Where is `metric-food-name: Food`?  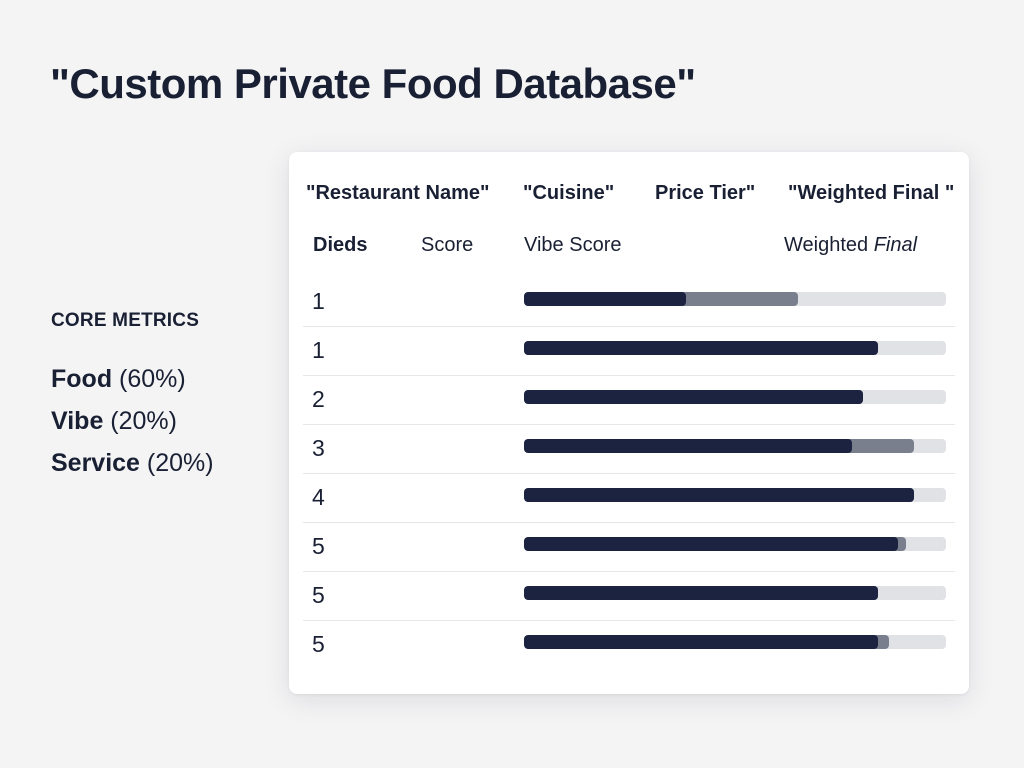 metric-food-name: Food is located at coordinates (82, 379).